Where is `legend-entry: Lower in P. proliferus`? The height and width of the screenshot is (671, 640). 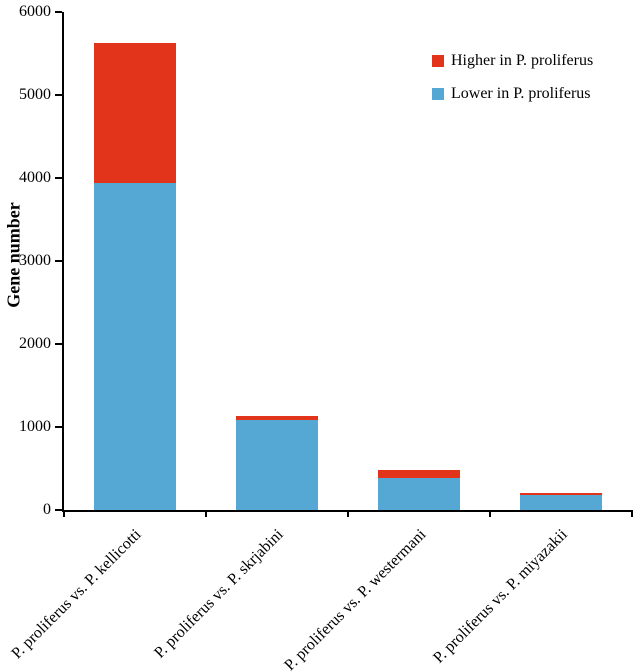 legend-entry: Lower in P. proliferus is located at coordinates (512, 94).